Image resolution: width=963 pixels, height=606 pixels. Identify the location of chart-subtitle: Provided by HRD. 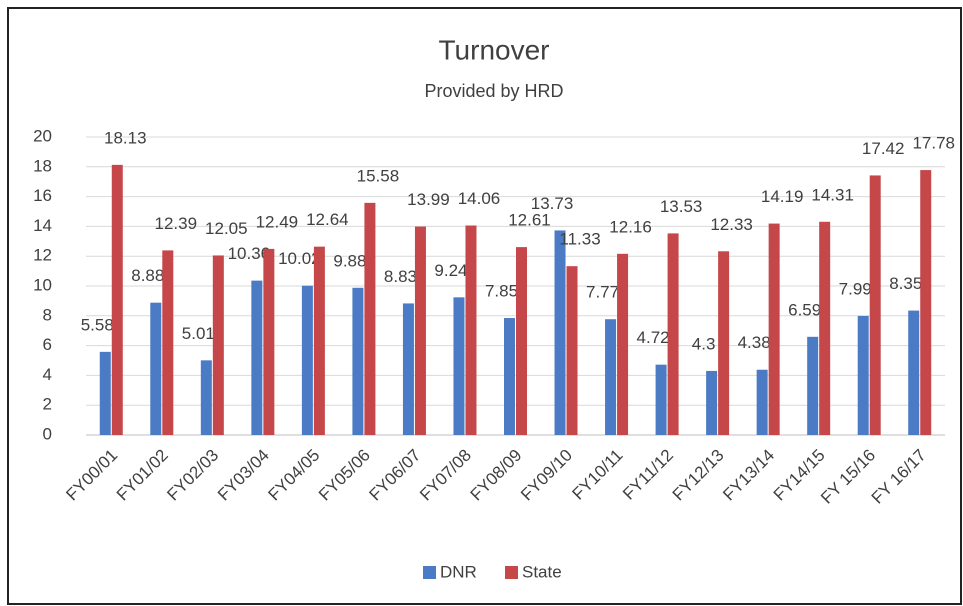
(493, 91).